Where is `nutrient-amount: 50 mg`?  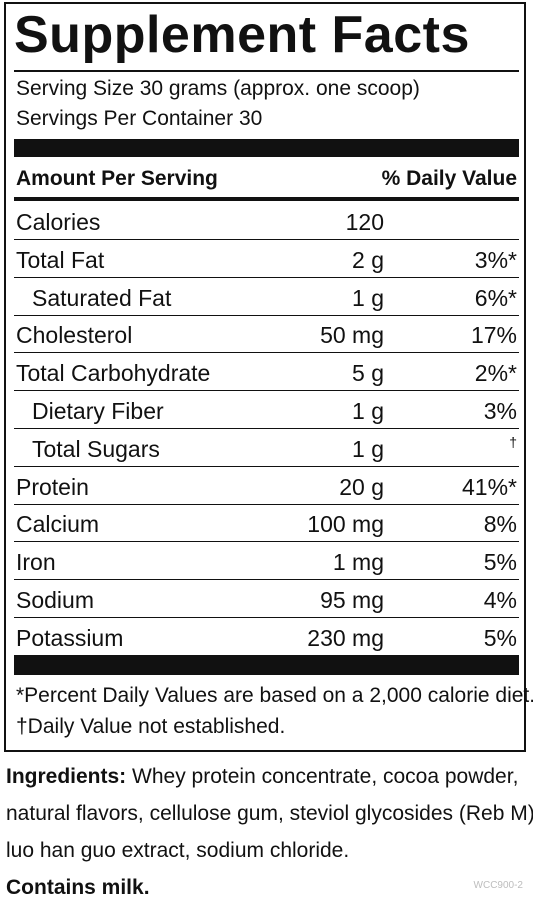 nutrient-amount: 50 mg is located at coordinates (352, 335).